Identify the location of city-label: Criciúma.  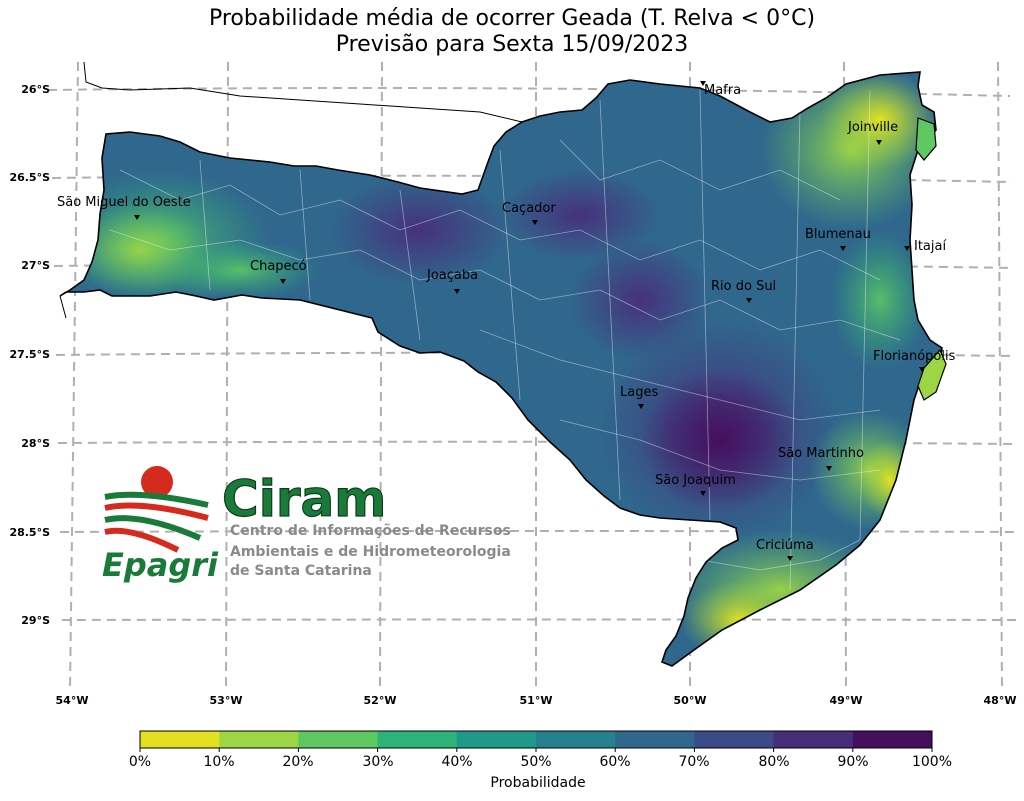
(785, 545).